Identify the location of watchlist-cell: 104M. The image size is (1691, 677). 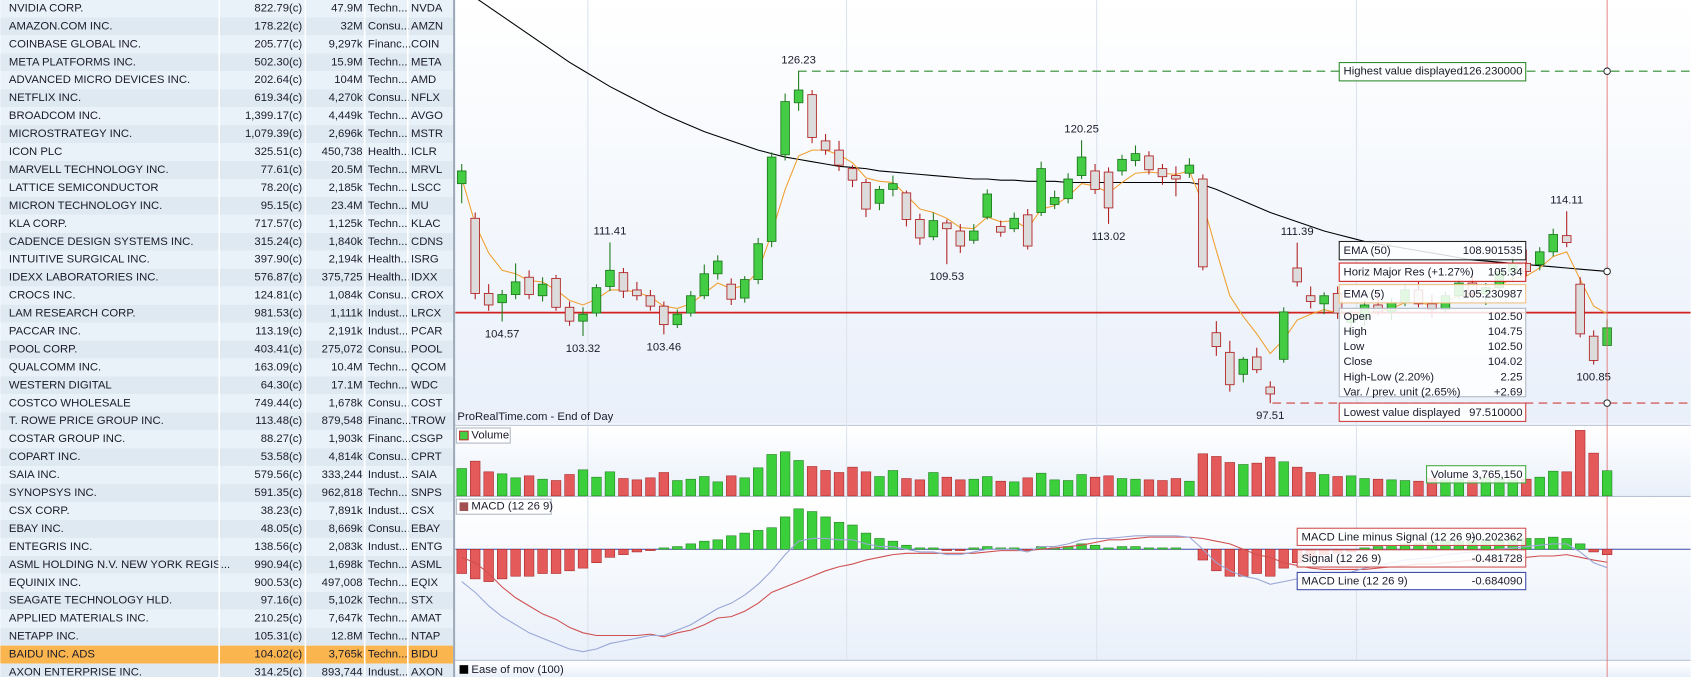
(348, 80).